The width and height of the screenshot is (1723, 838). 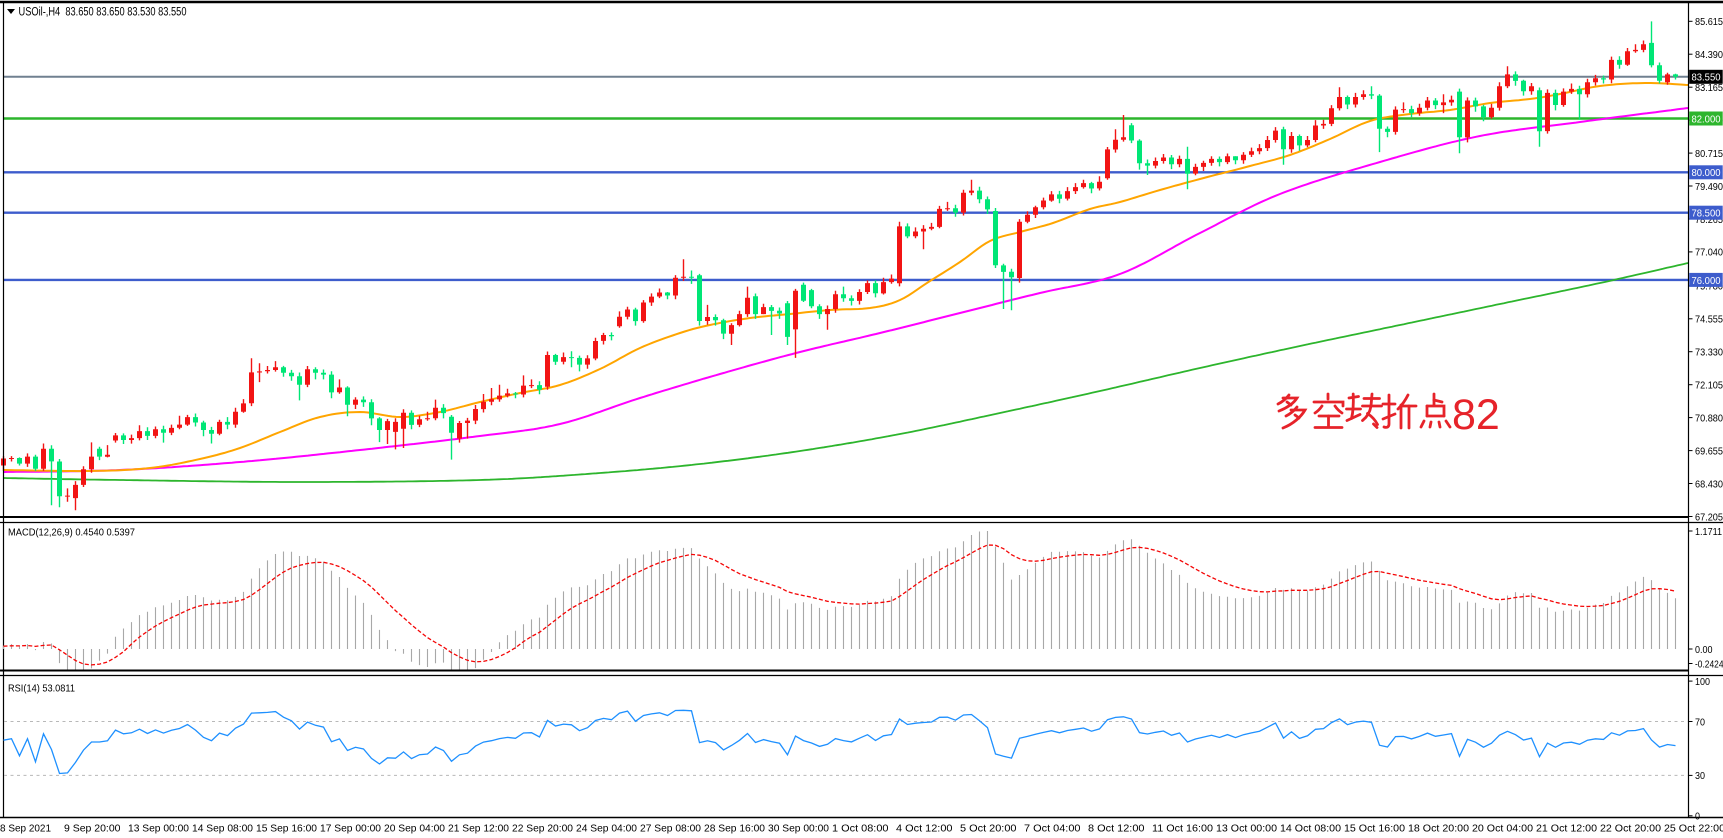 I want to click on svg-text: 20 Sep 04:00, so click(x=414, y=829).